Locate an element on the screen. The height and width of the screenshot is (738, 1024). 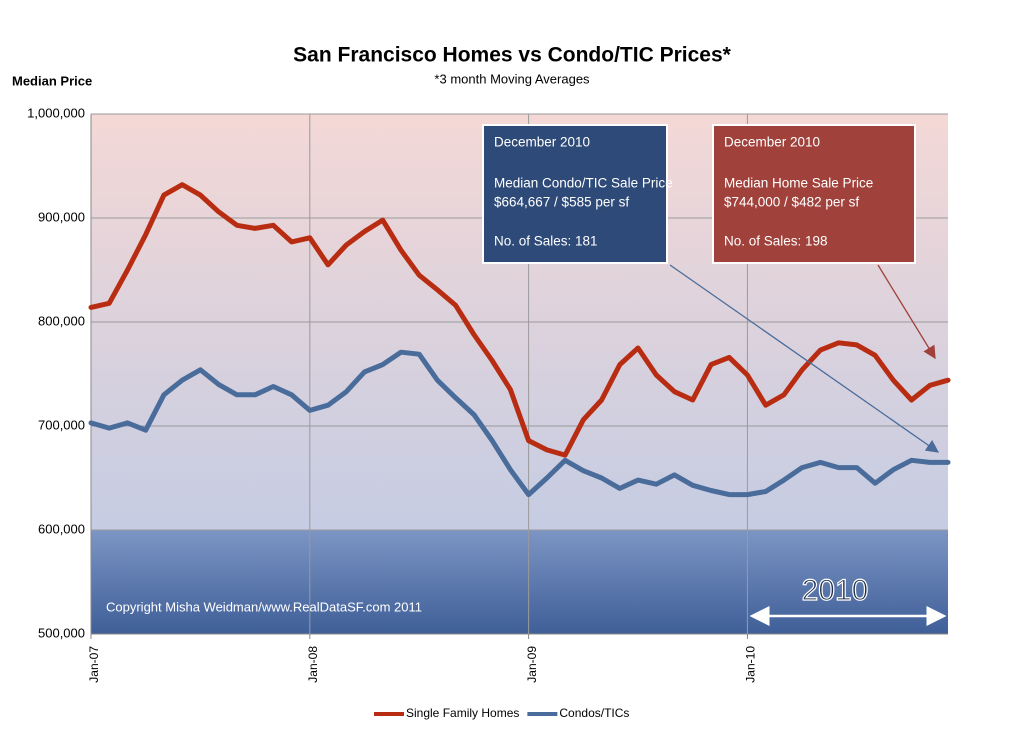
y-axis-label: Median Price is located at coordinates (52, 80).